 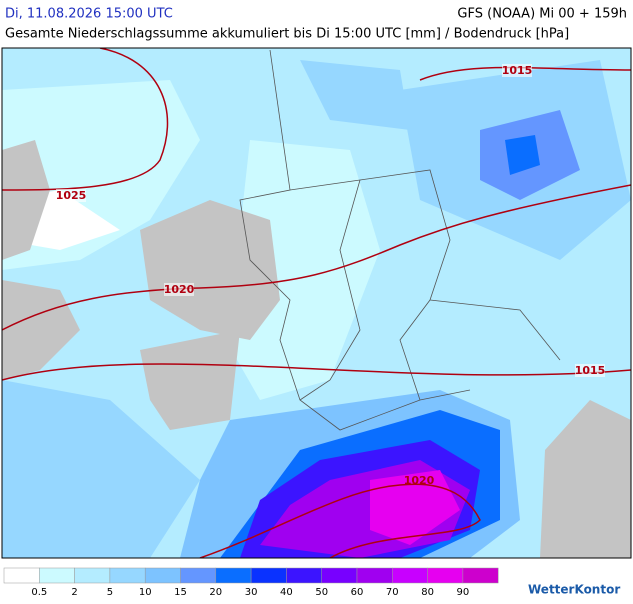 What do you see at coordinates (321, 592) in the screenshot?
I see `legend-label: 50` at bounding box center [321, 592].